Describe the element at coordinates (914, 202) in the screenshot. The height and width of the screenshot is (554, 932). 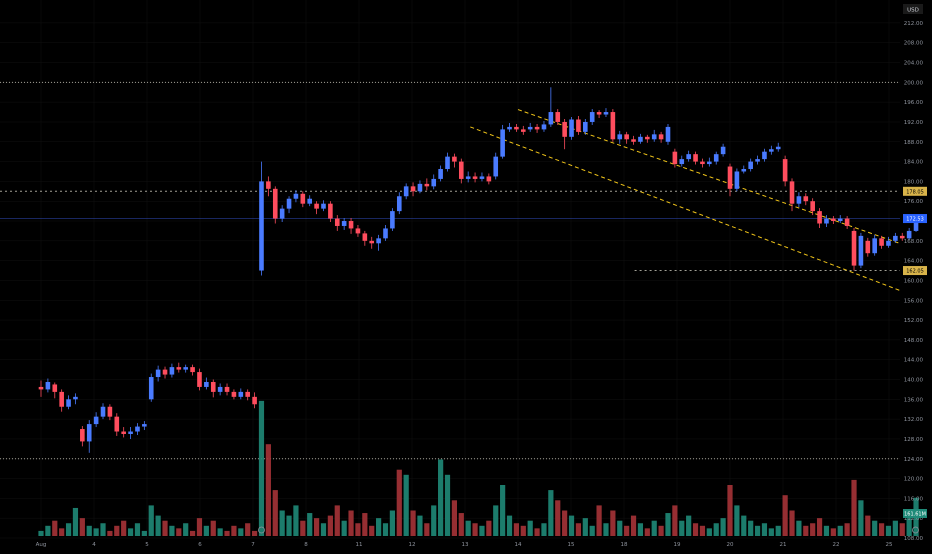
I see `y-tick-label: 176.00` at that location.